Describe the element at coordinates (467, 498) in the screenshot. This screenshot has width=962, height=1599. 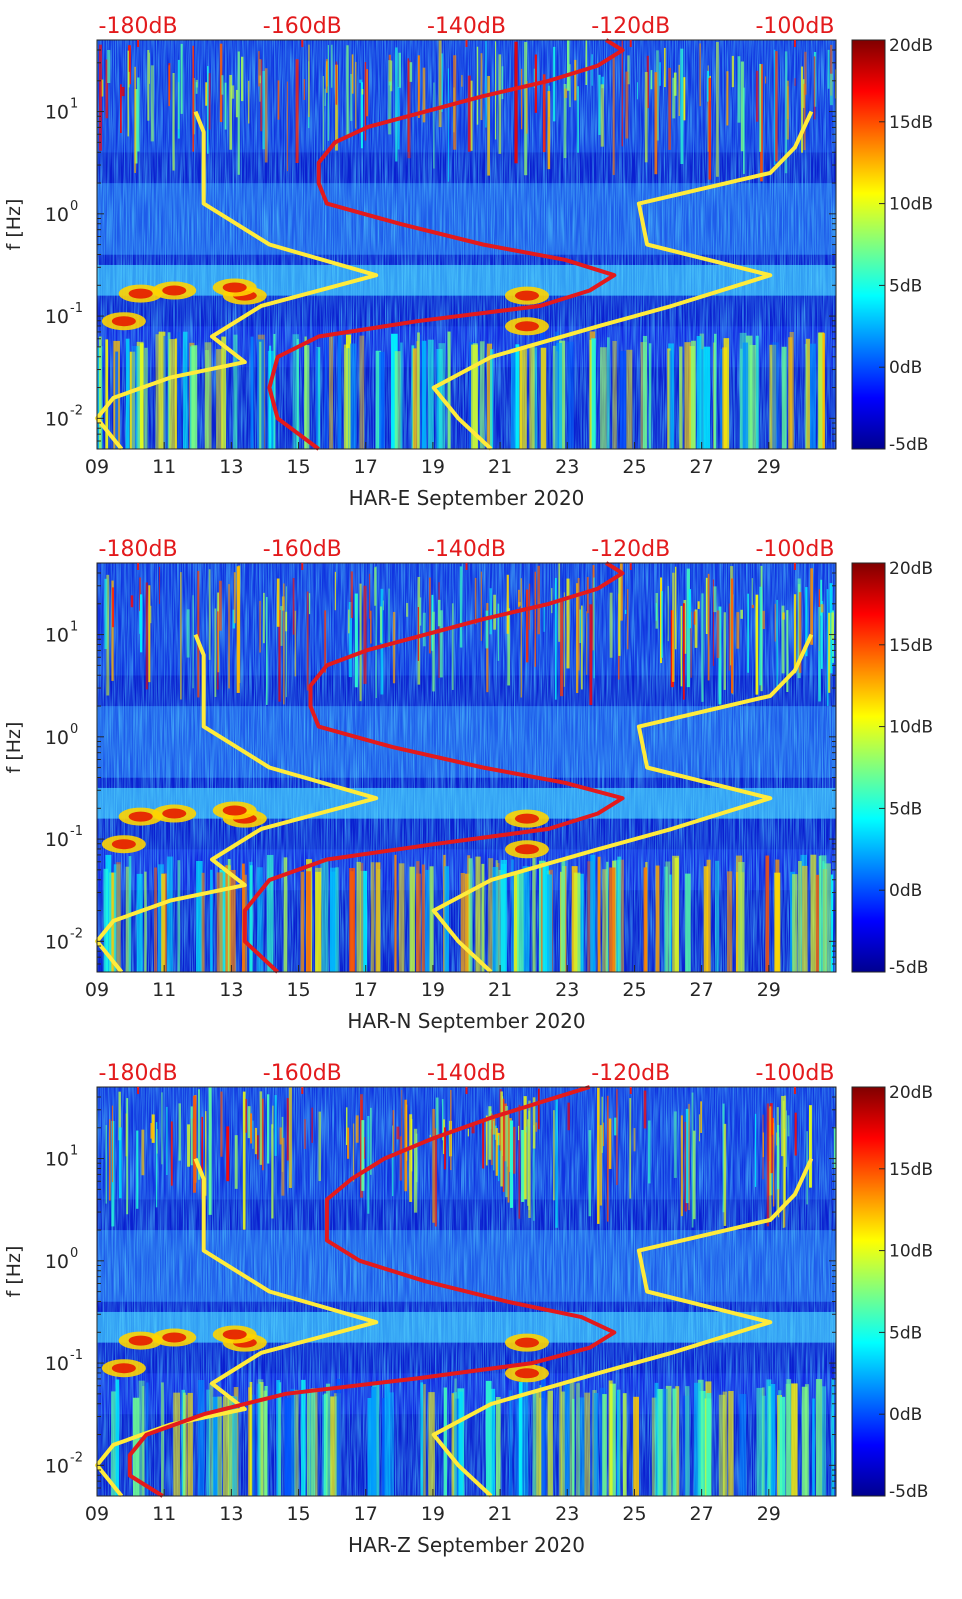
I see `x-axis-label: HAR-E September 2020` at that location.